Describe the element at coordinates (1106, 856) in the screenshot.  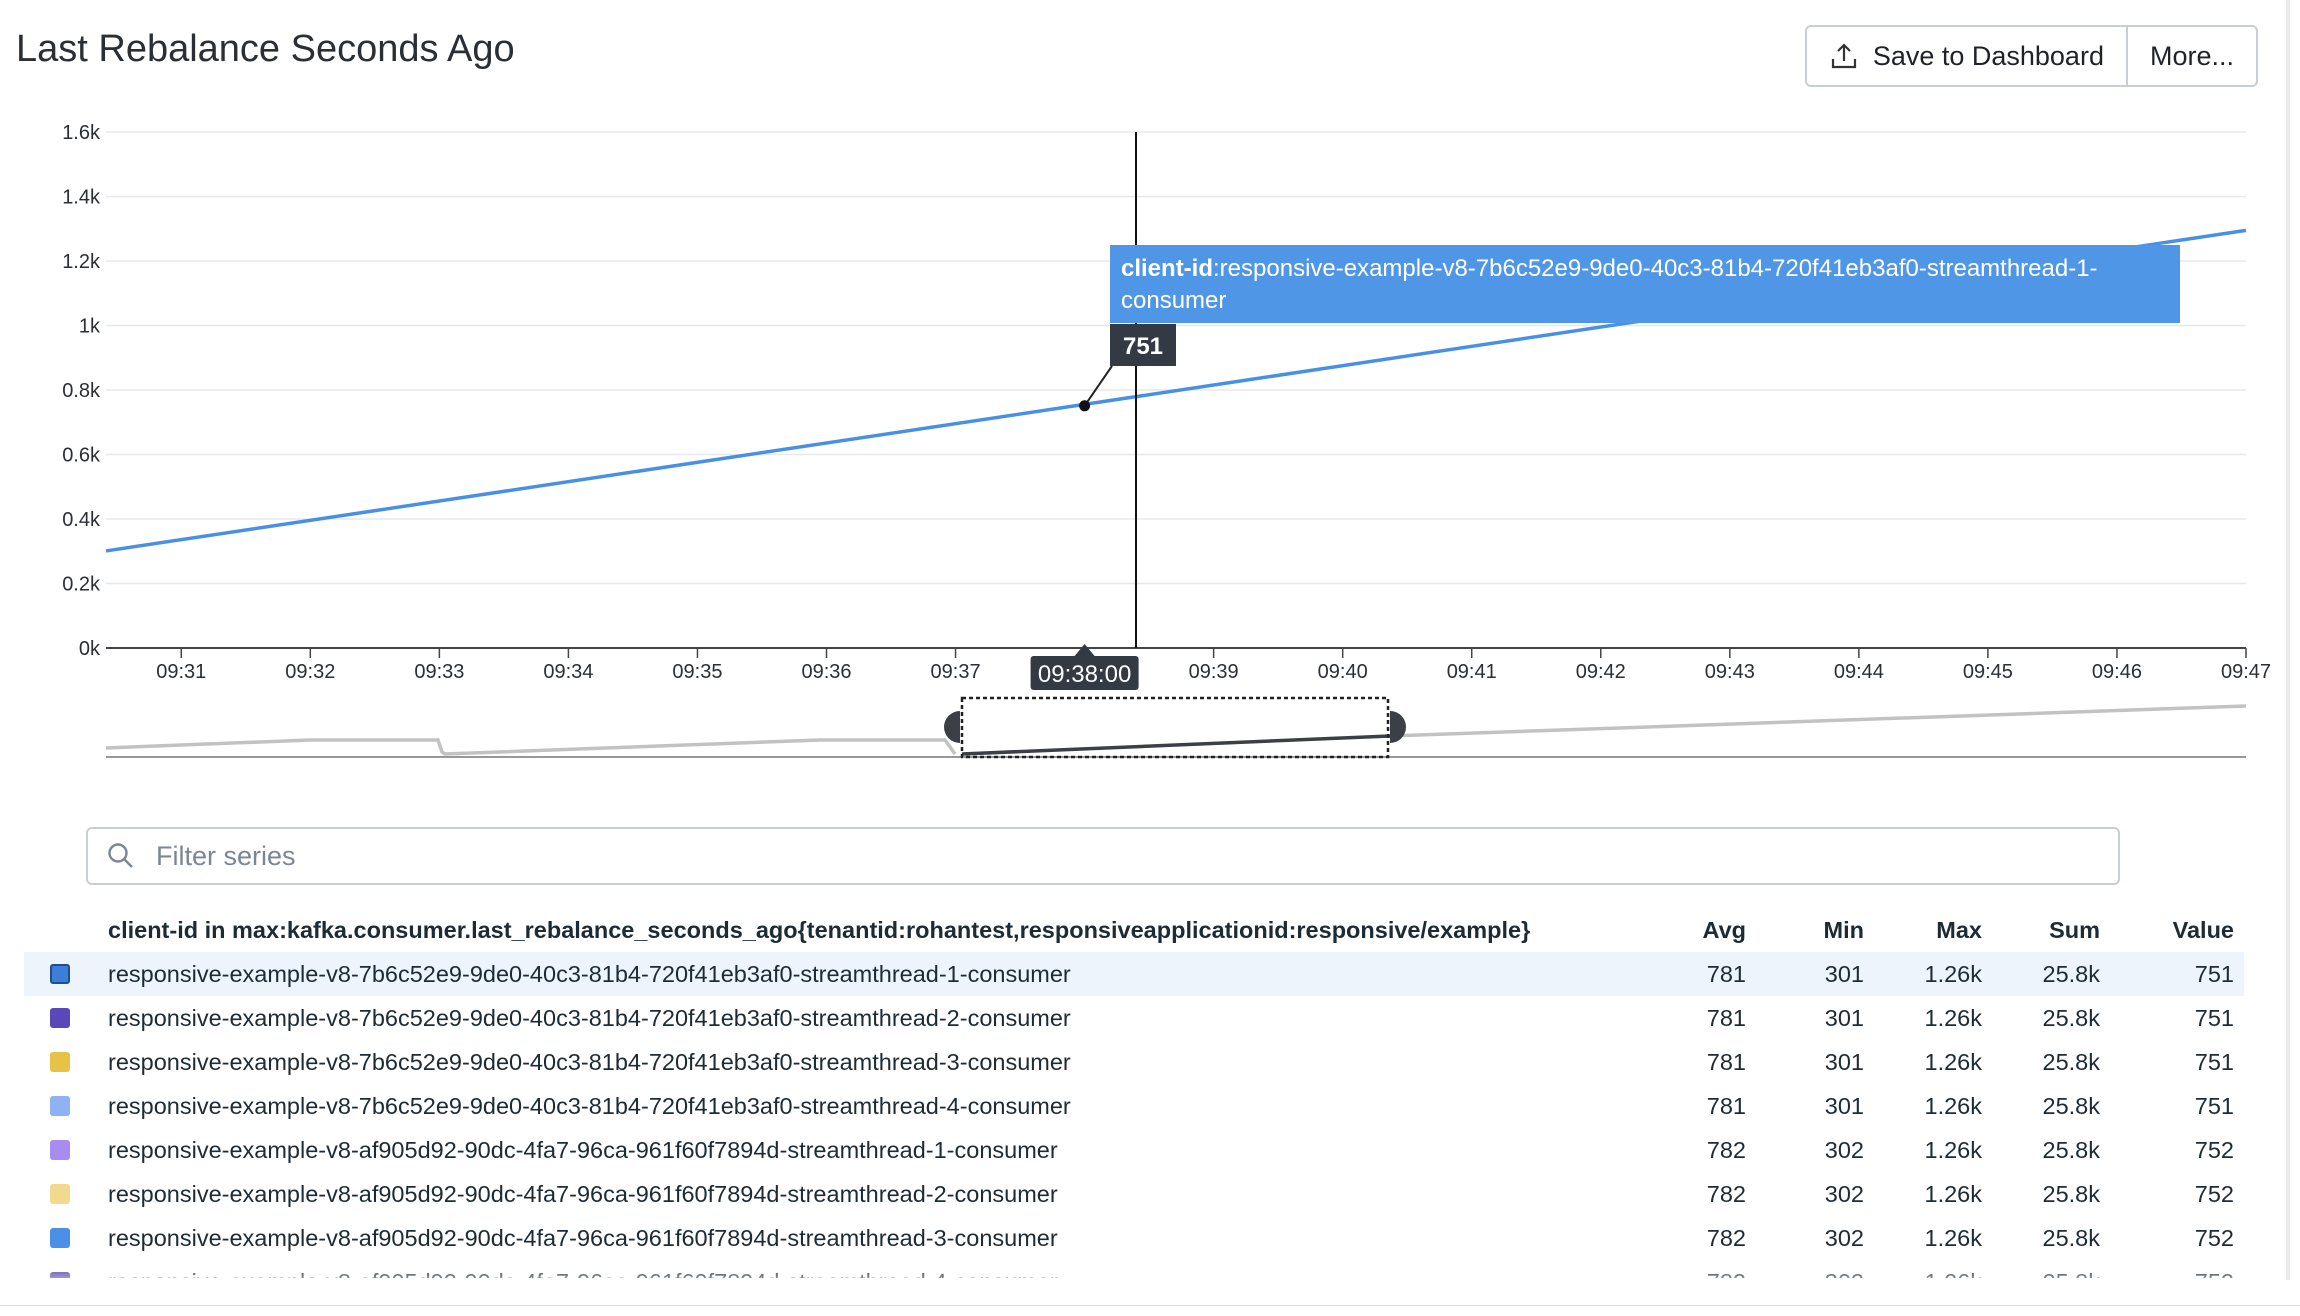
I see `filter-series-input` at that location.